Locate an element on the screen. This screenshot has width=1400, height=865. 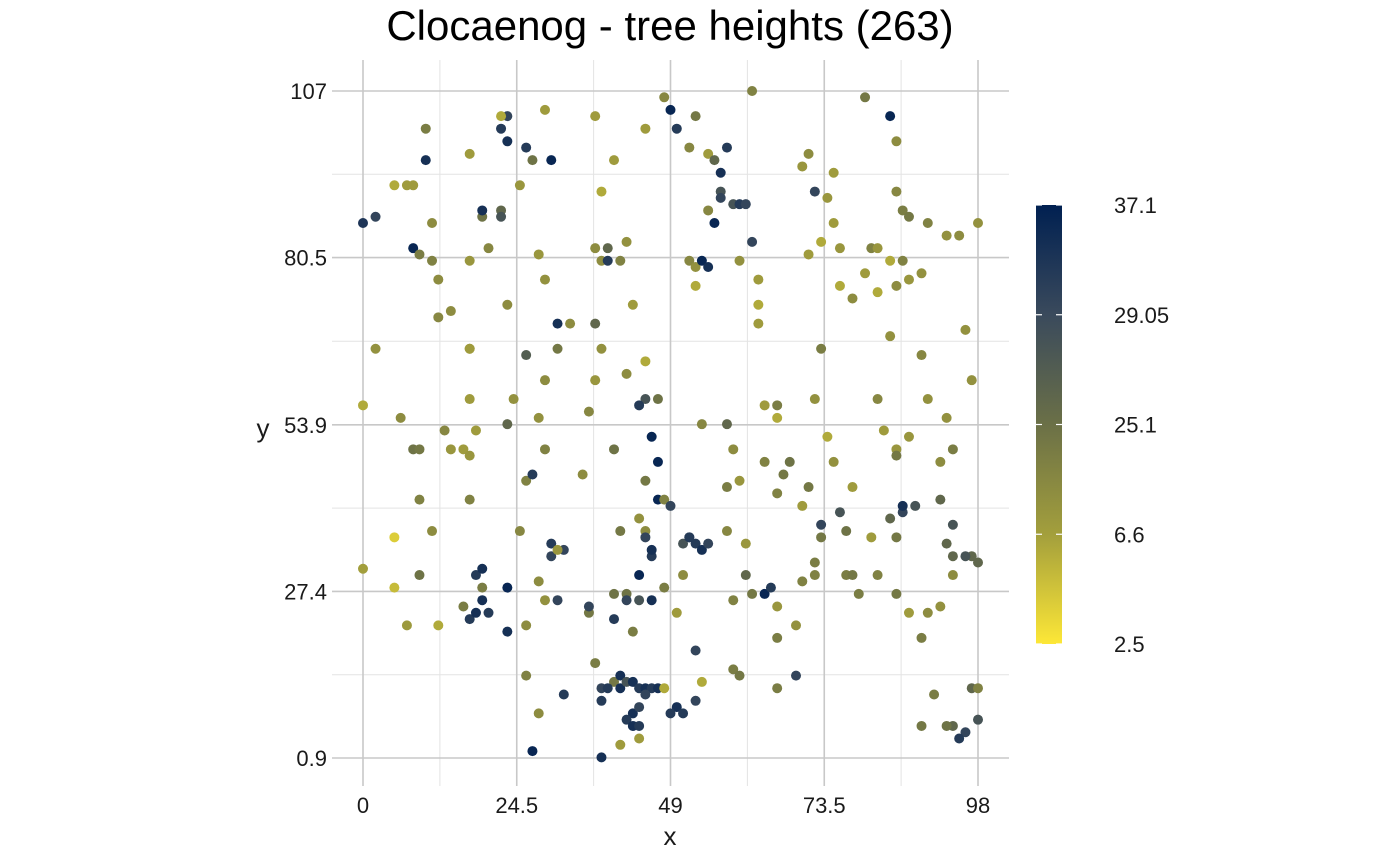
x-axis-ticks: 0 24.5 49 73.5 98 is located at coordinates (673, 805).